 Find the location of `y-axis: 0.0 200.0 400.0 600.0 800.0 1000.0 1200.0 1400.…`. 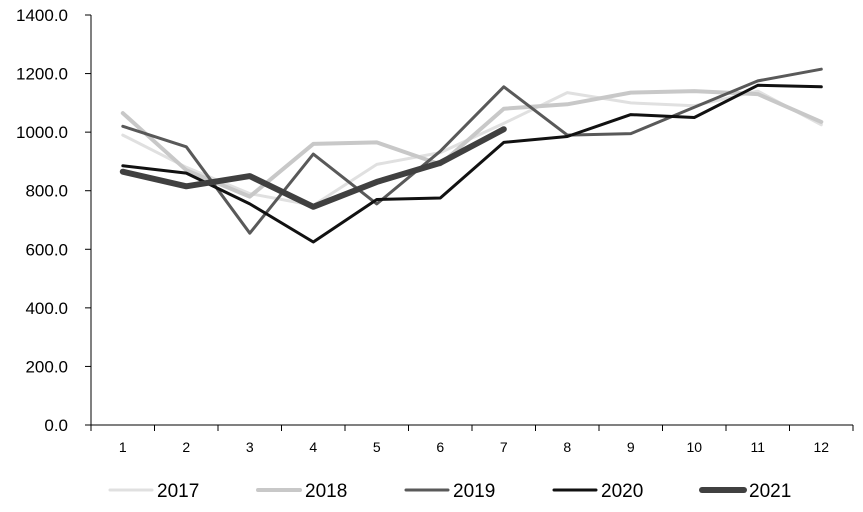

y-axis: 0.0 200.0 400.0 600.0 800.0 1000.0 1200.0 1400.… is located at coordinates (54, 220).